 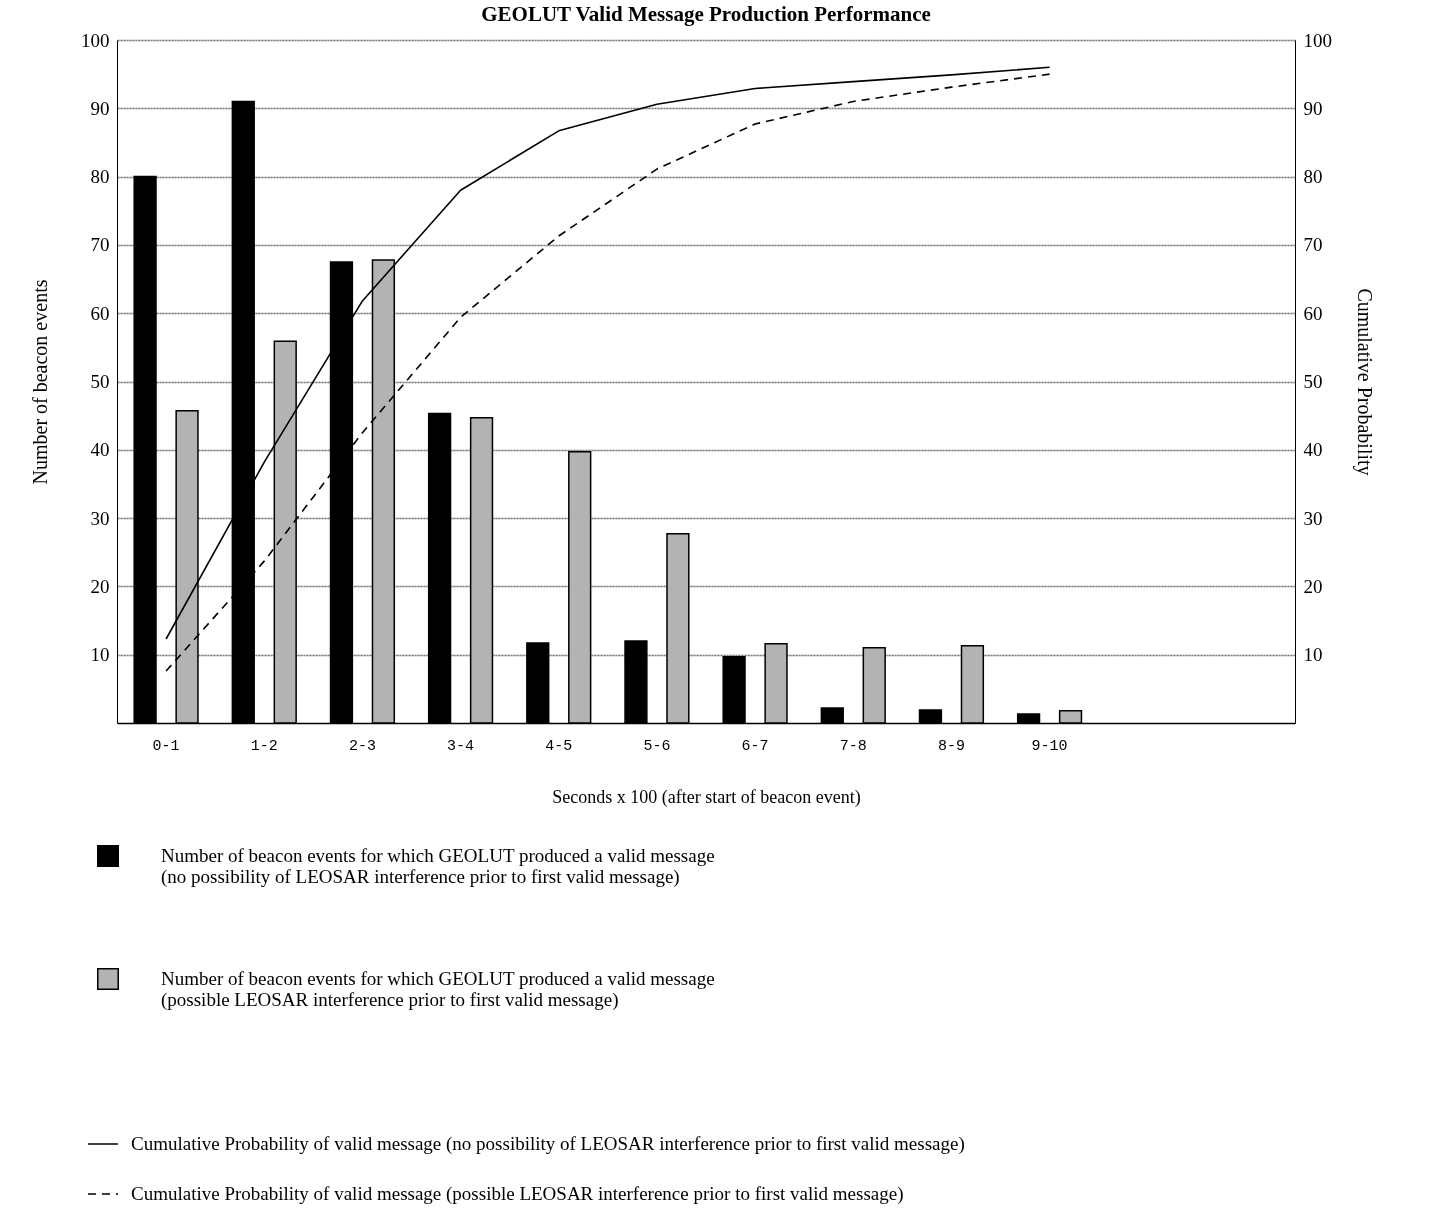 What do you see at coordinates (951, 746) in the screenshot?
I see `x-tick-label: 8-9` at bounding box center [951, 746].